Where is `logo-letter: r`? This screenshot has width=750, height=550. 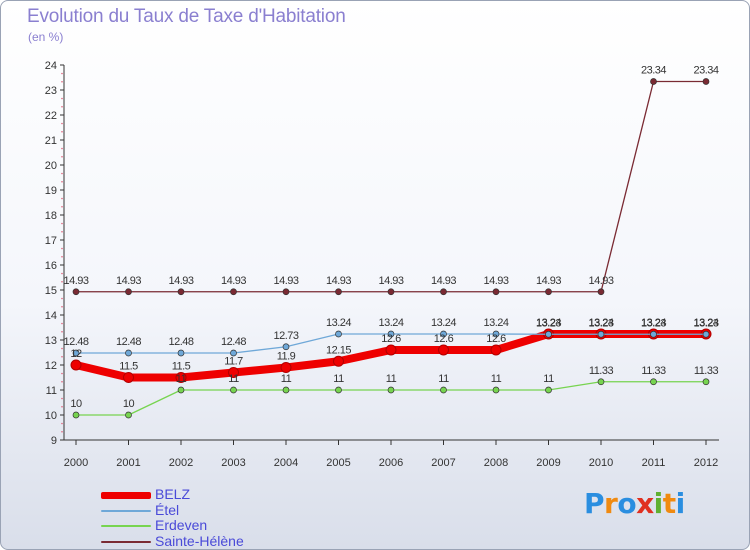 logo-letter: r is located at coordinates (611, 503).